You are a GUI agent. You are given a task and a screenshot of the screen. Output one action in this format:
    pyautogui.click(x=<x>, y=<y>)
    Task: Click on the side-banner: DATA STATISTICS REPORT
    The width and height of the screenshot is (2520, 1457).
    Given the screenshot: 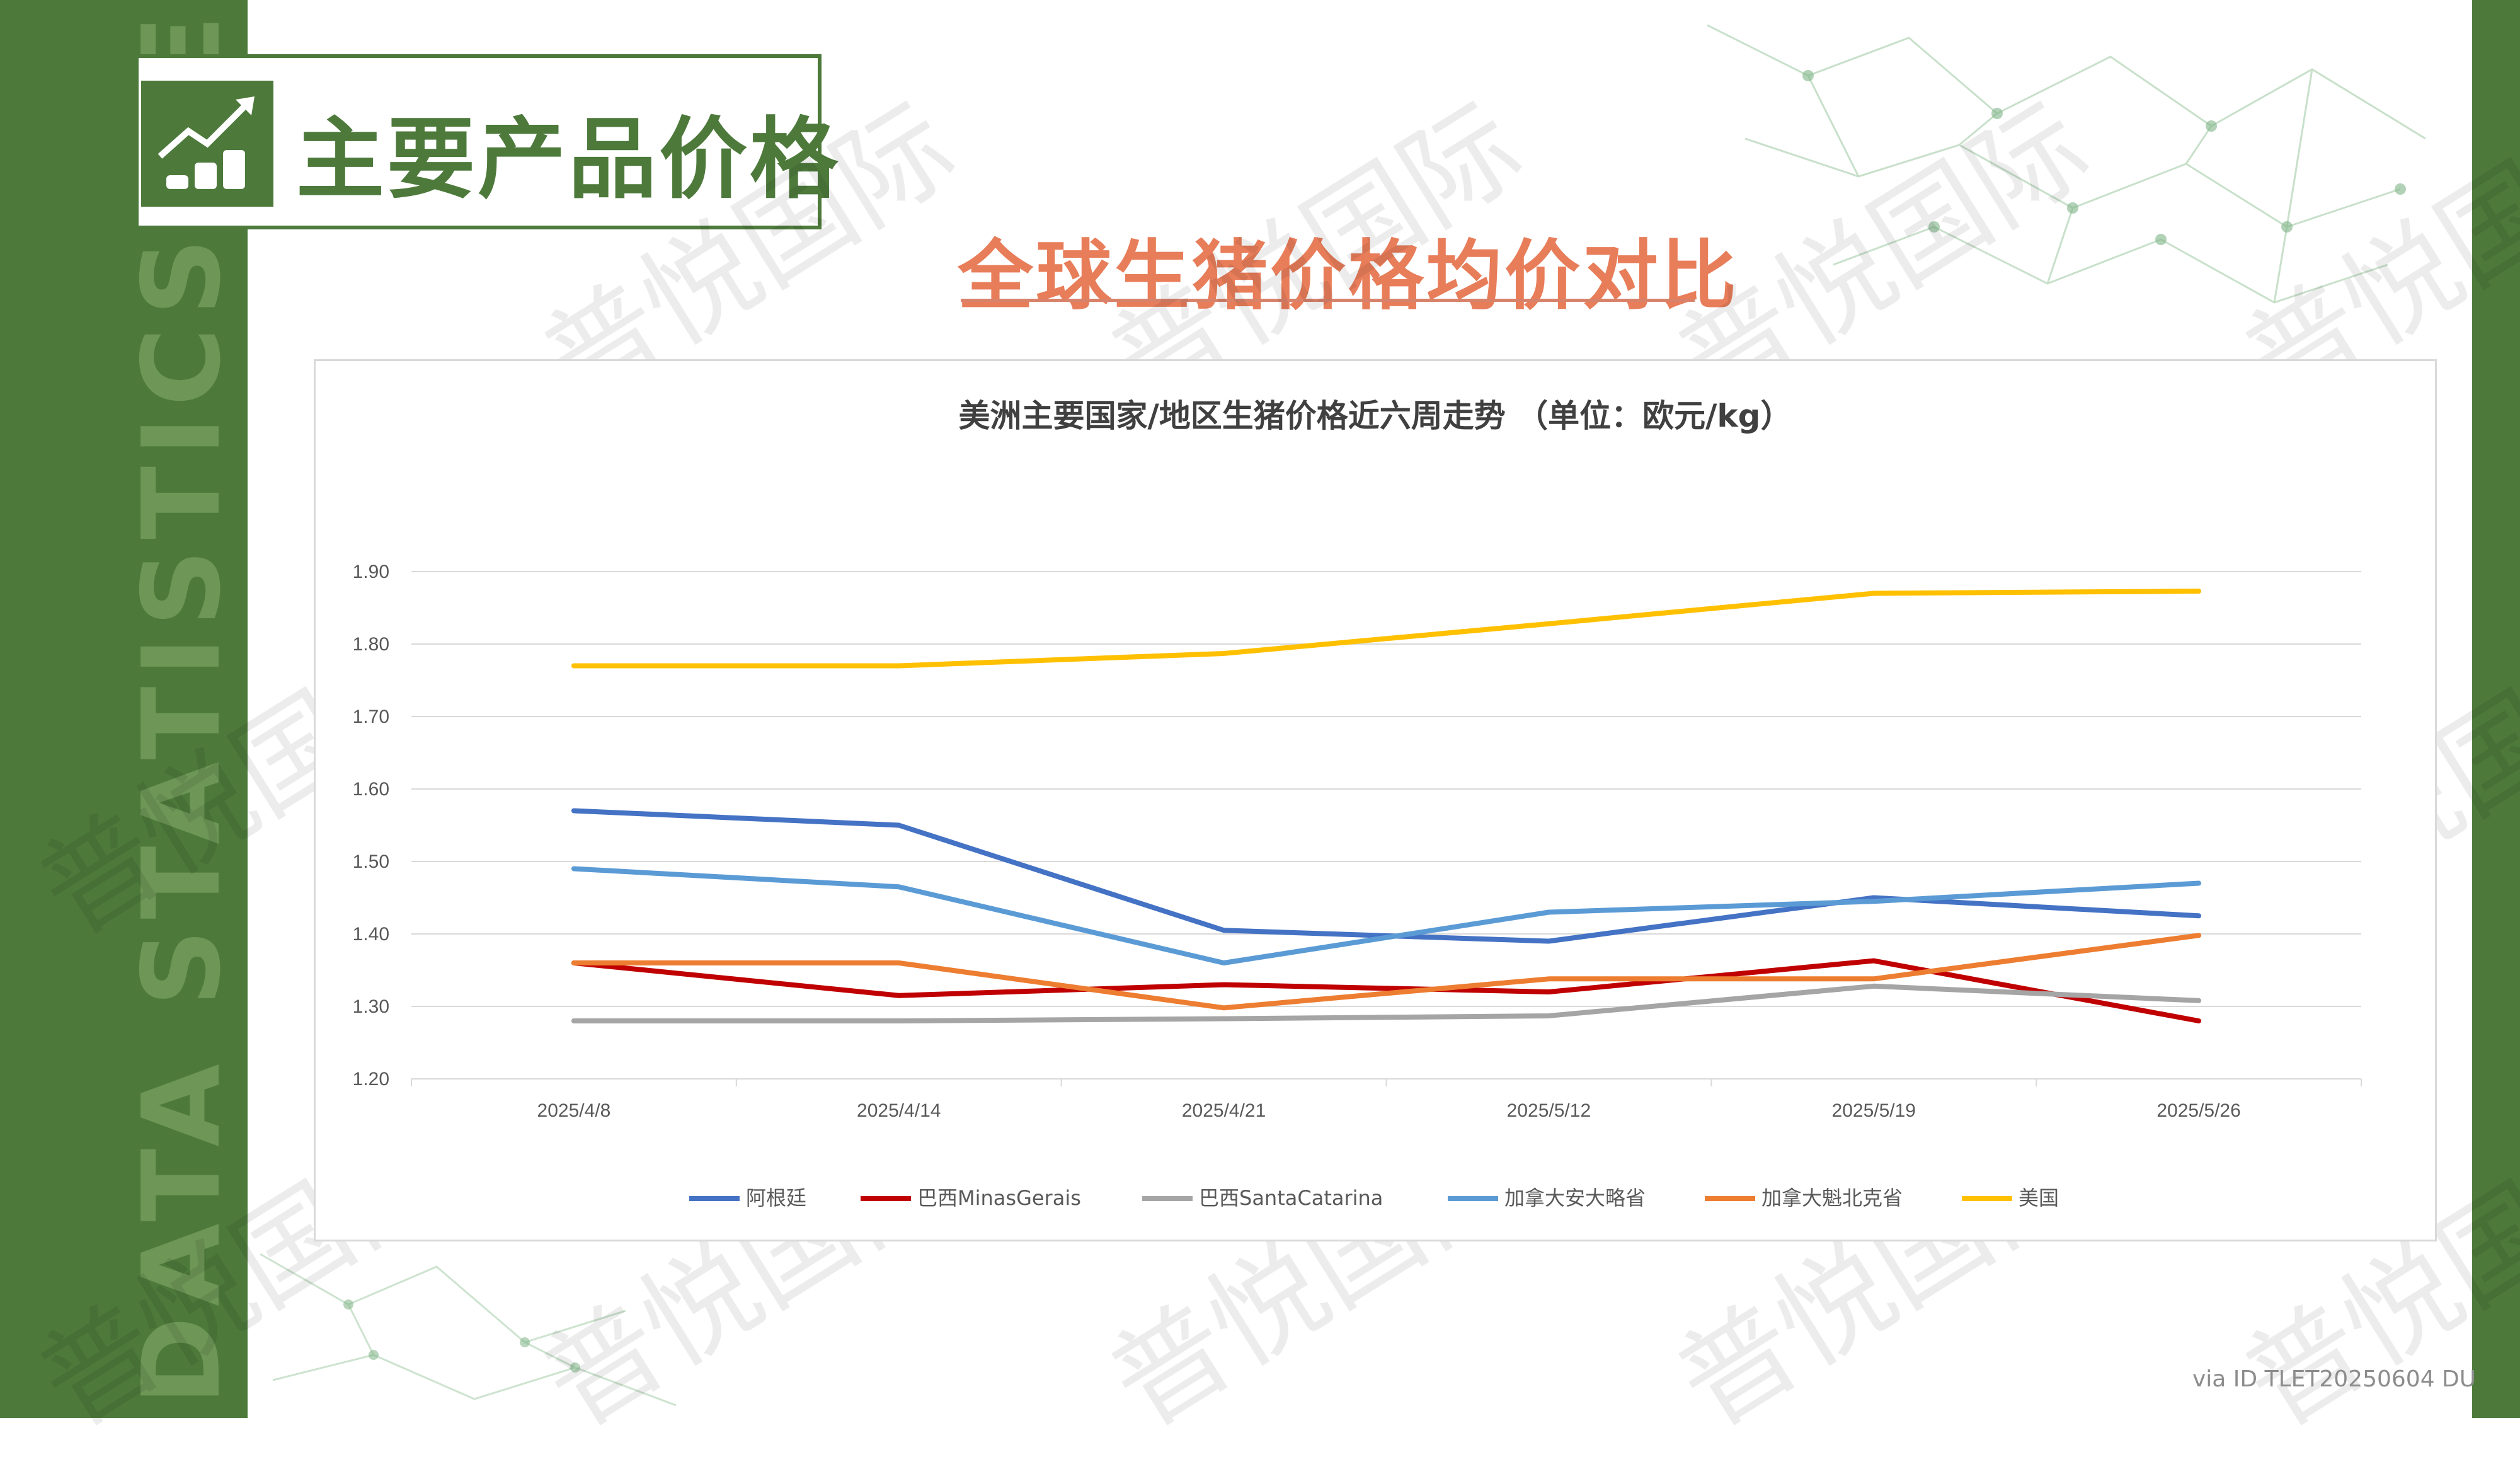 What is the action you would take?
    pyautogui.click(x=124, y=709)
    